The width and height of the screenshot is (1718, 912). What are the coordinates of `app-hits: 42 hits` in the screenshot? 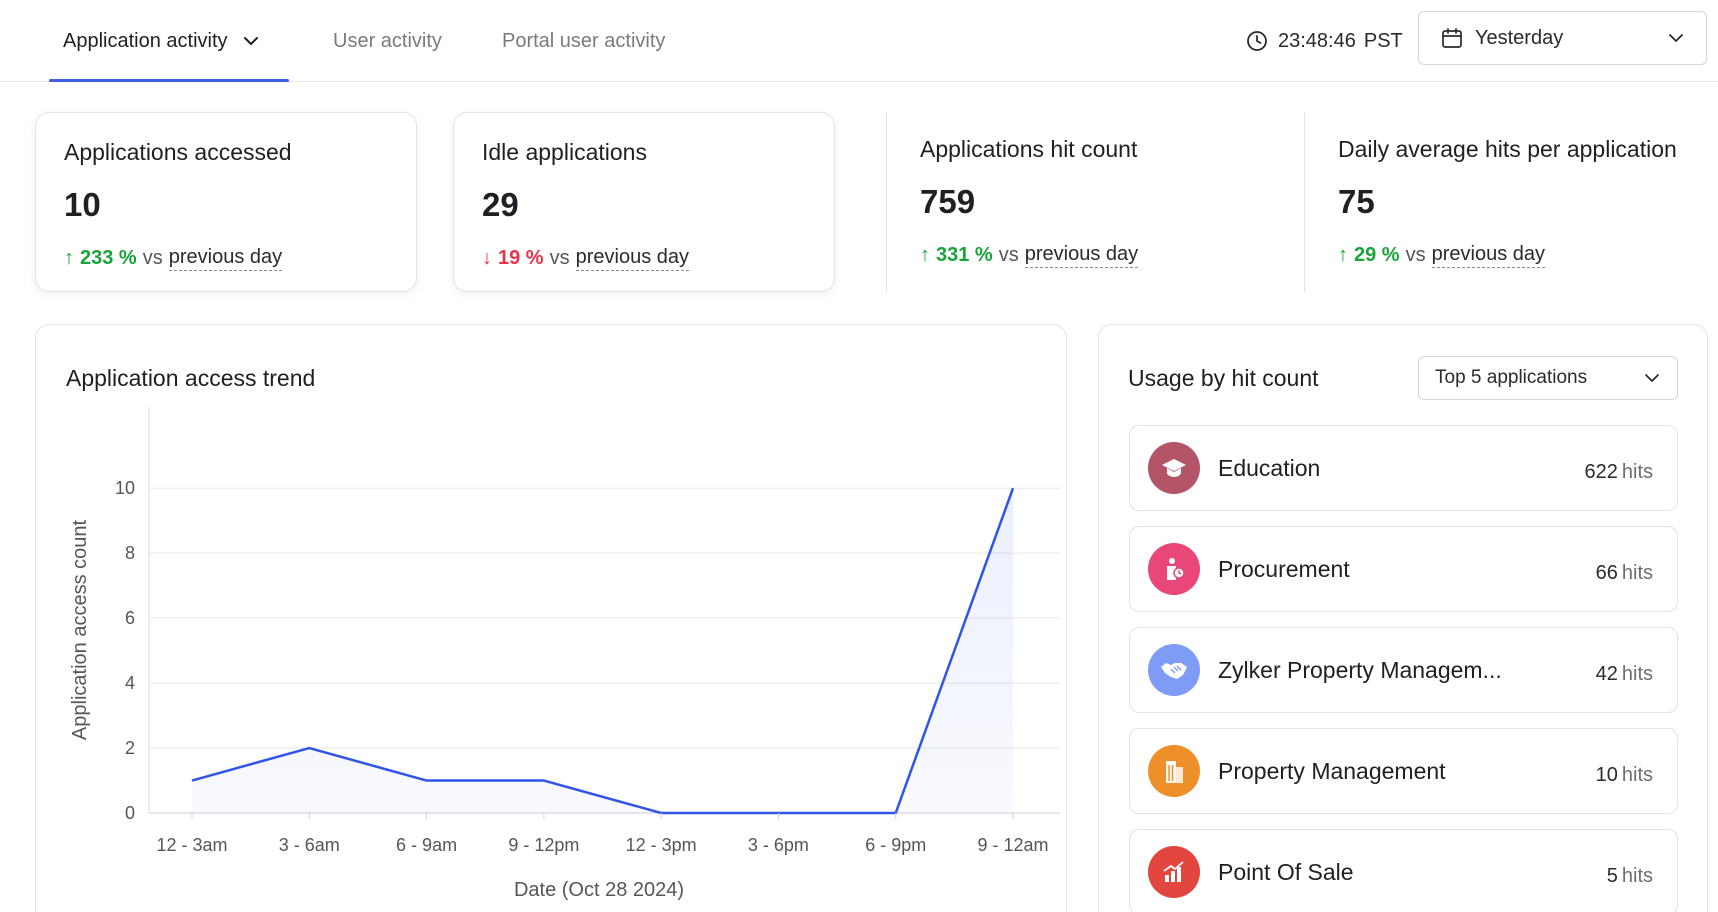 It's located at (1624, 670).